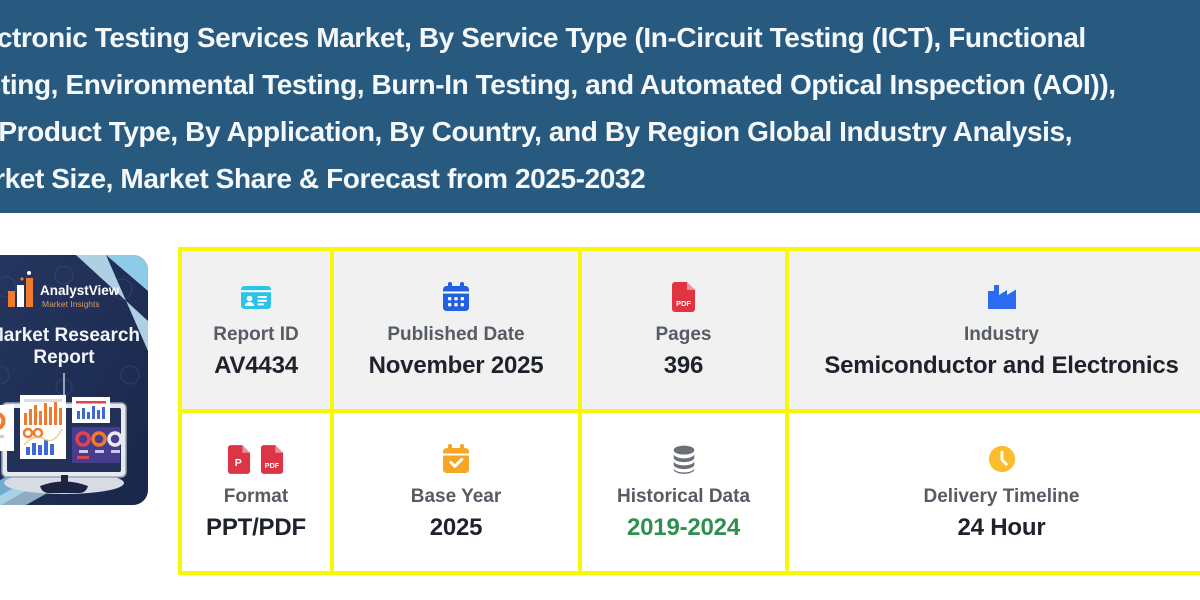 The width and height of the screenshot is (1200, 600). I want to click on clock-icon, so click(1002, 459).